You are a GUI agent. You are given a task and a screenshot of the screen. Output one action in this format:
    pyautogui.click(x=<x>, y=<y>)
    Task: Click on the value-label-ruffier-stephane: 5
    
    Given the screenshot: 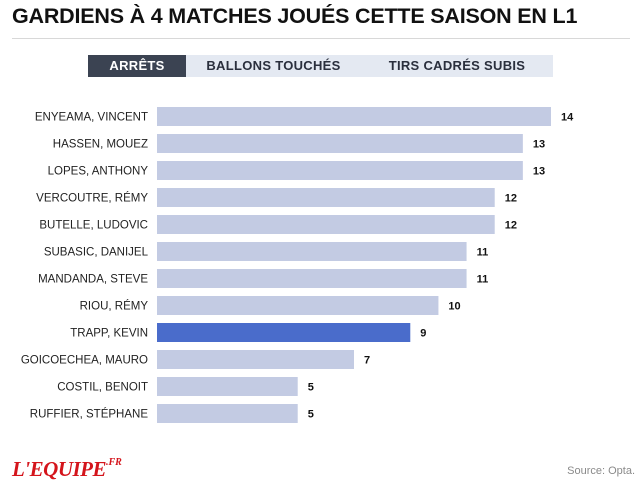 What is the action you would take?
    pyautogui.click(x=311, y=415)
    